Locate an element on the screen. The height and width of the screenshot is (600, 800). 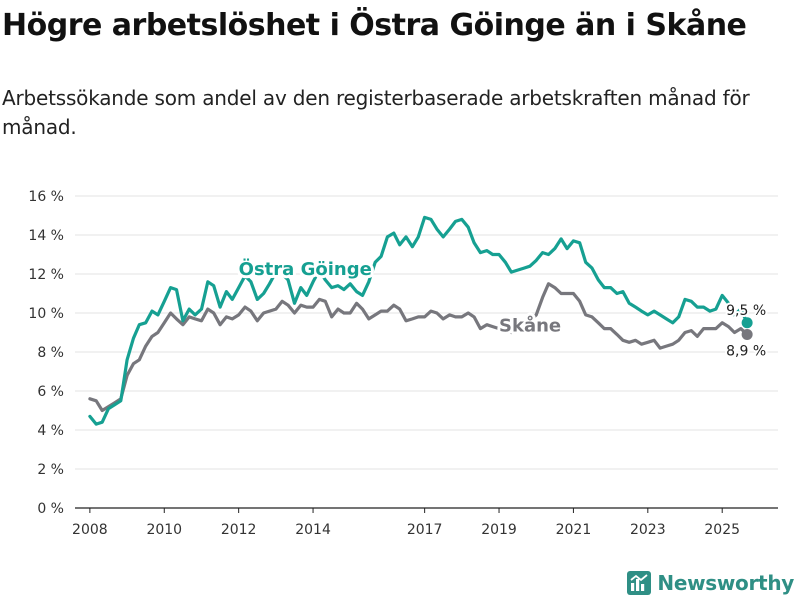
series-label-skane: Skåne is located at coordinates (530, 326).